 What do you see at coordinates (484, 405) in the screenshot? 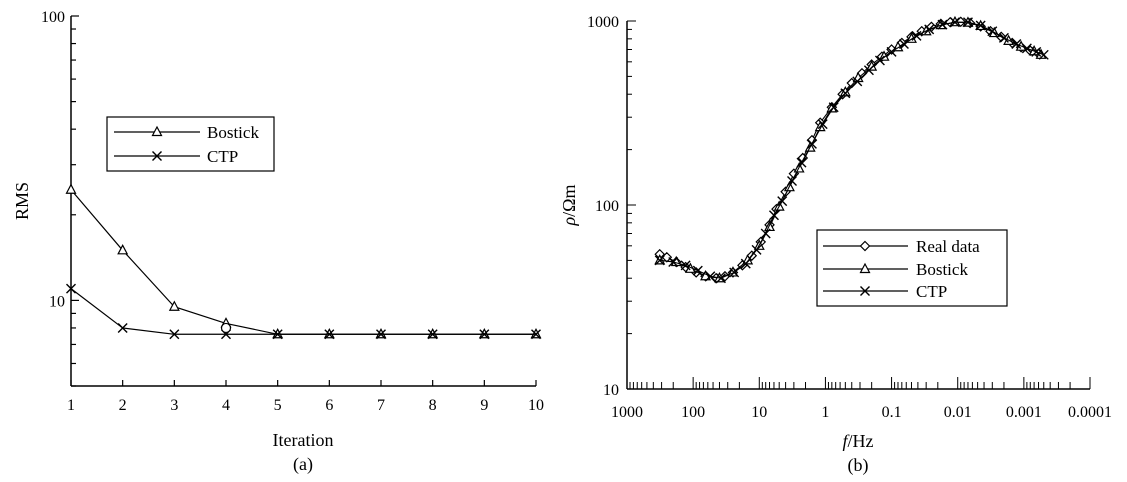
I see `panel-a-xtick-label-9: 9` at bounding box center [484, 405].